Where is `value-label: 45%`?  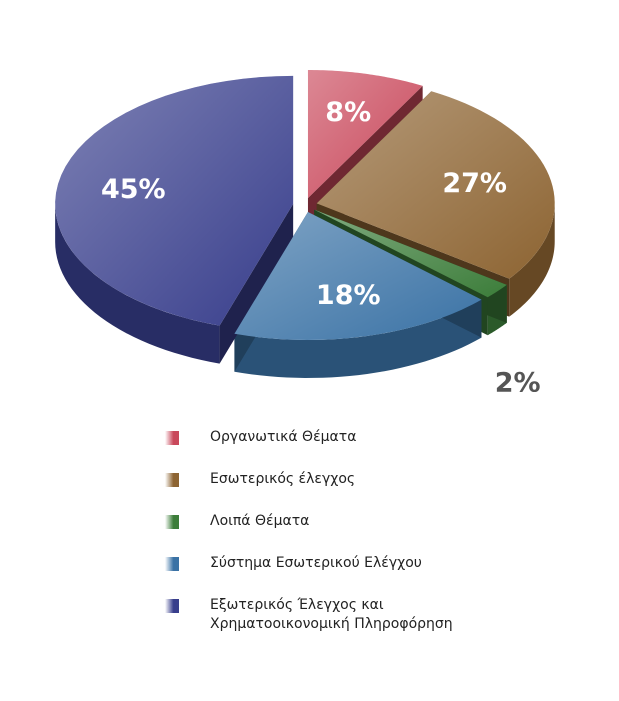
value-label: 45% is located at coordinates (133, 189).